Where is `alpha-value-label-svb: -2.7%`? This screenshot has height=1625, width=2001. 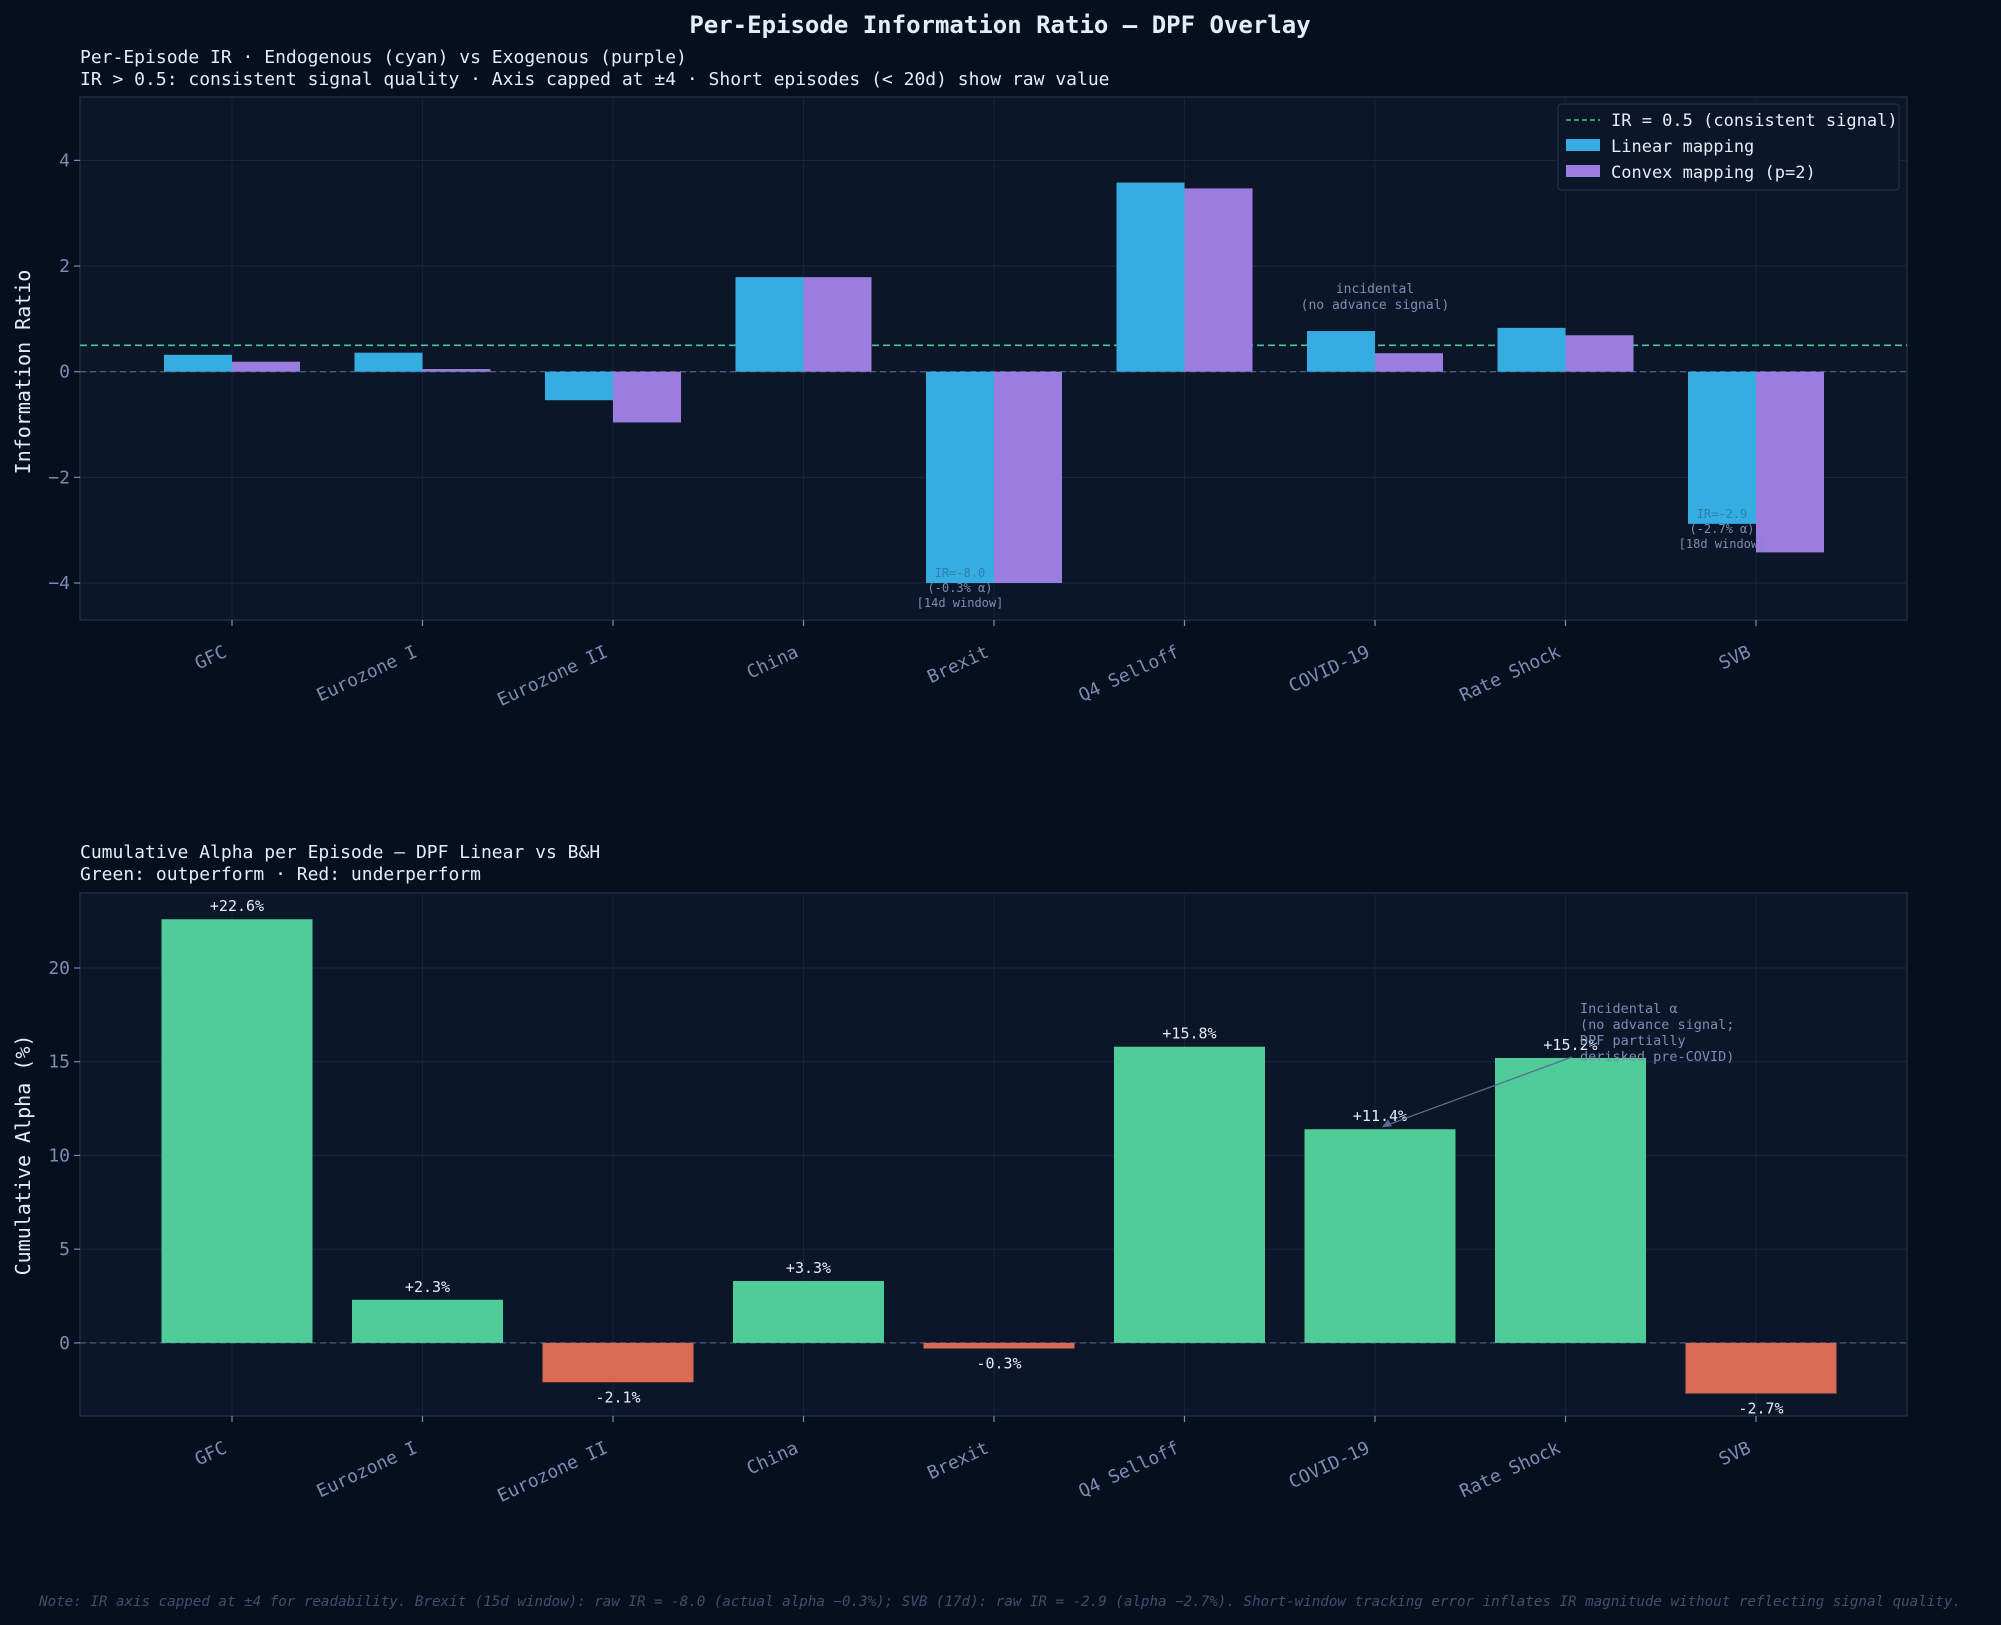 alpha-value-label-svb: -2.7% is located at coordinates (1760, 1409).